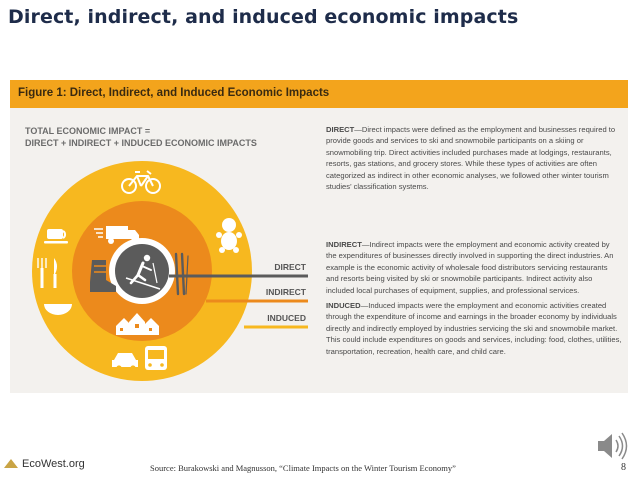 This screenshot has width=638, height=479. What do you see at coordinates (125, 362) in the screenshot?
I see `car-icon` at bounding box center [125, 362].